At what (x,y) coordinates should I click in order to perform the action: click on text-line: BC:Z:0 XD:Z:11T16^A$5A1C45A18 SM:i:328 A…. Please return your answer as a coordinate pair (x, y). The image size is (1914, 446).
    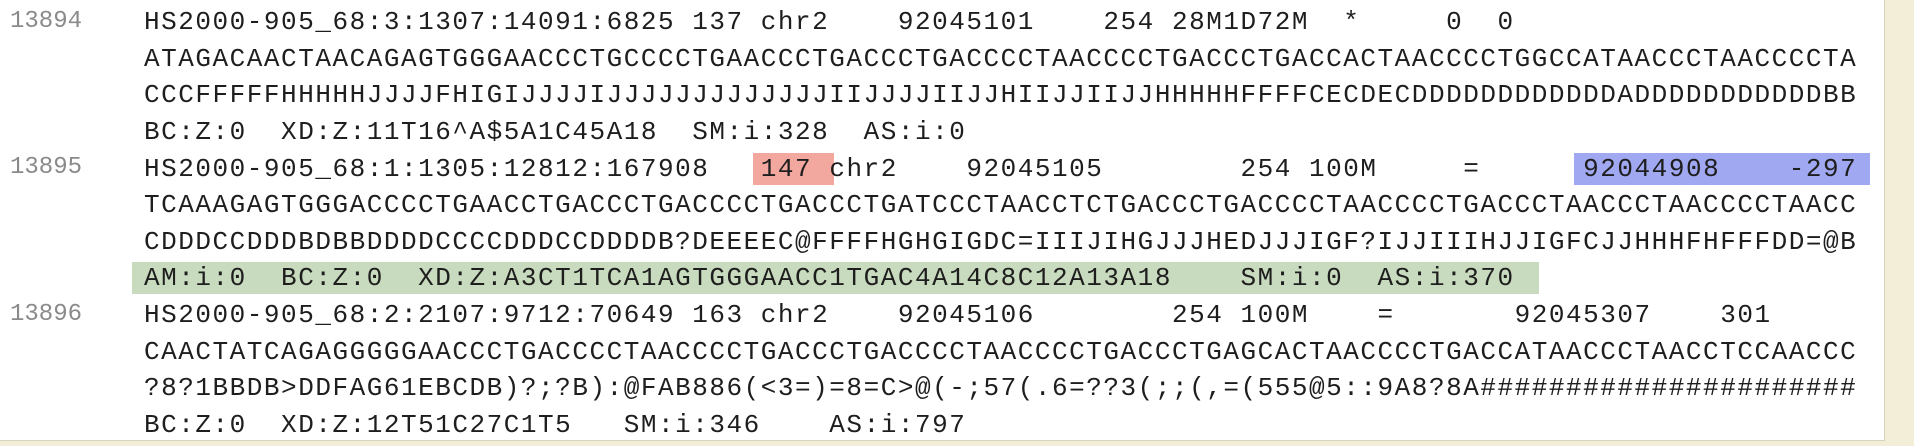
    Looking at the image, I should click on (555, 132).